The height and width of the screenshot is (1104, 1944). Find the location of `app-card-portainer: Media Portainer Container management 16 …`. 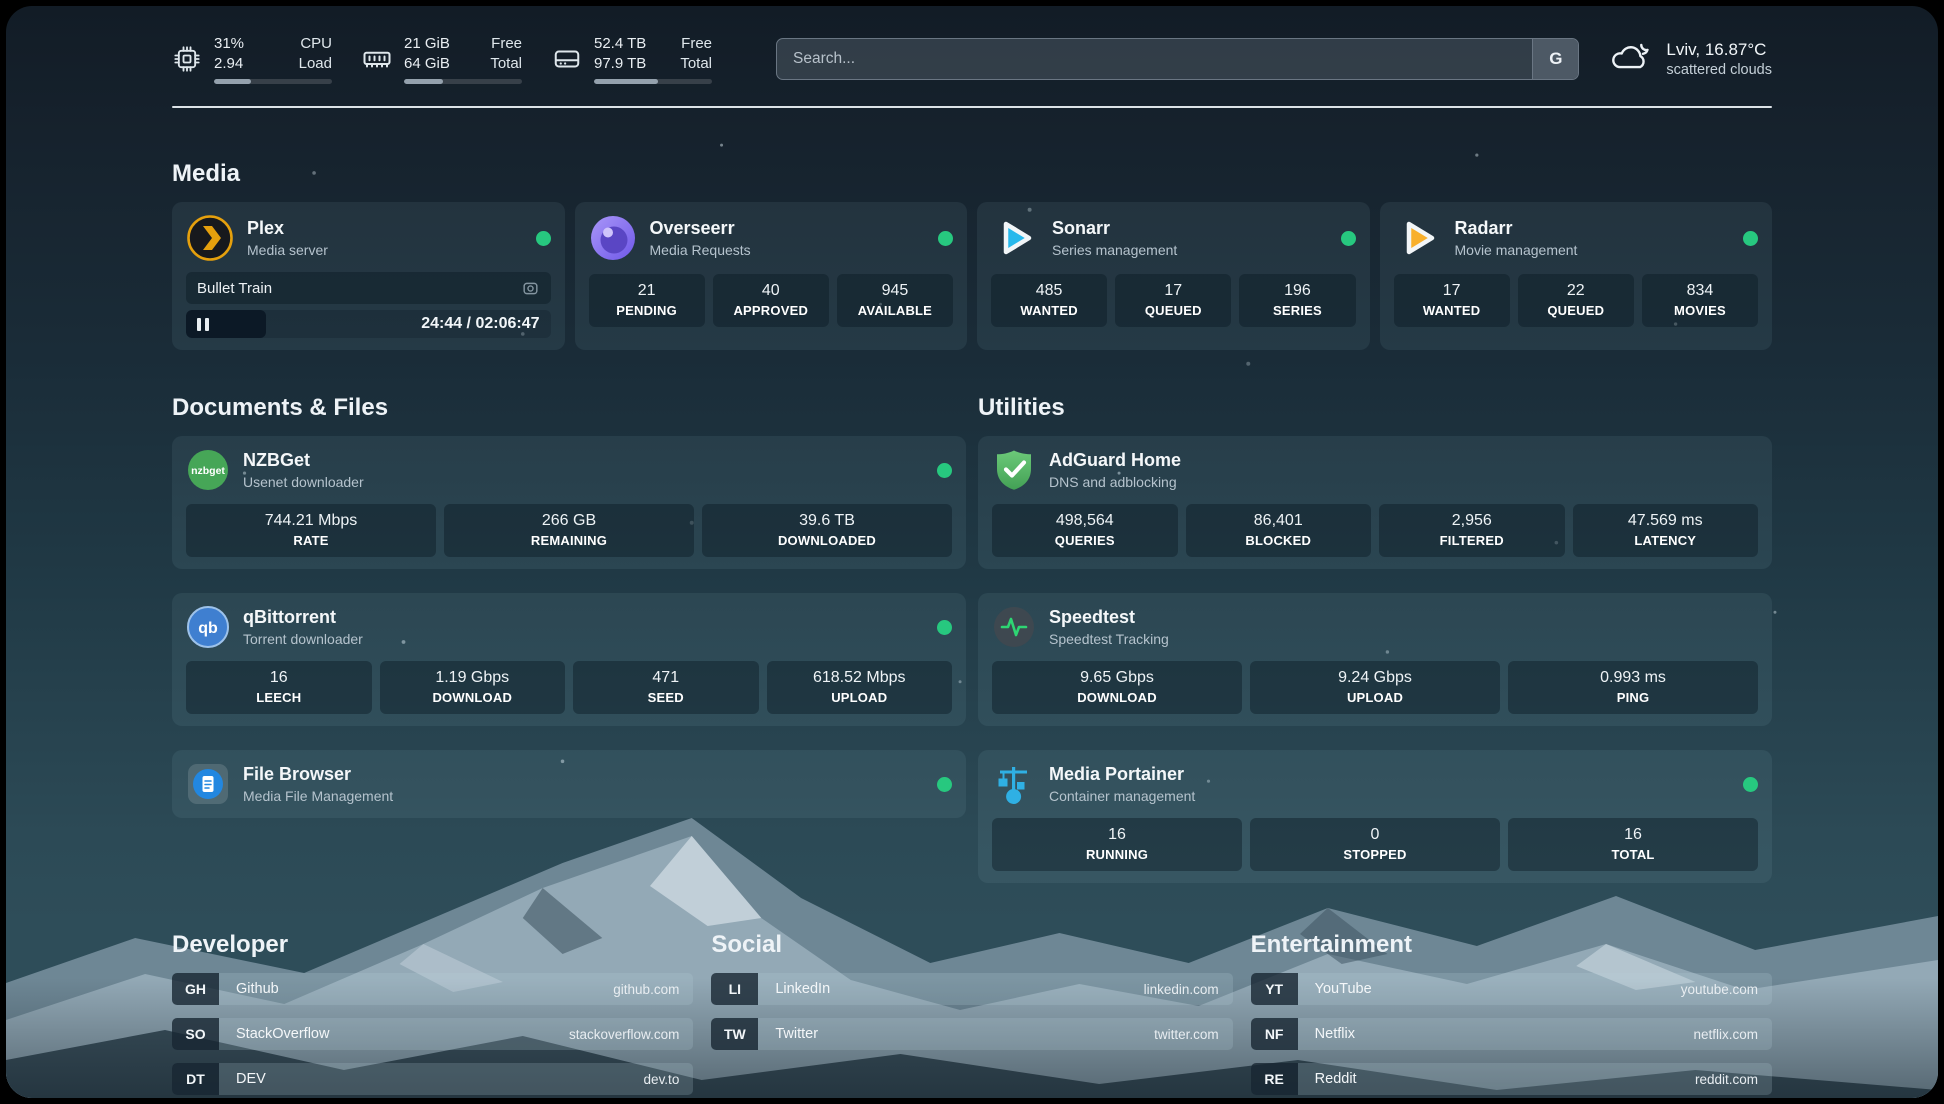

app-card-portainer: Media Portainer Container management 16 … is located at coordinates (1375, 816).